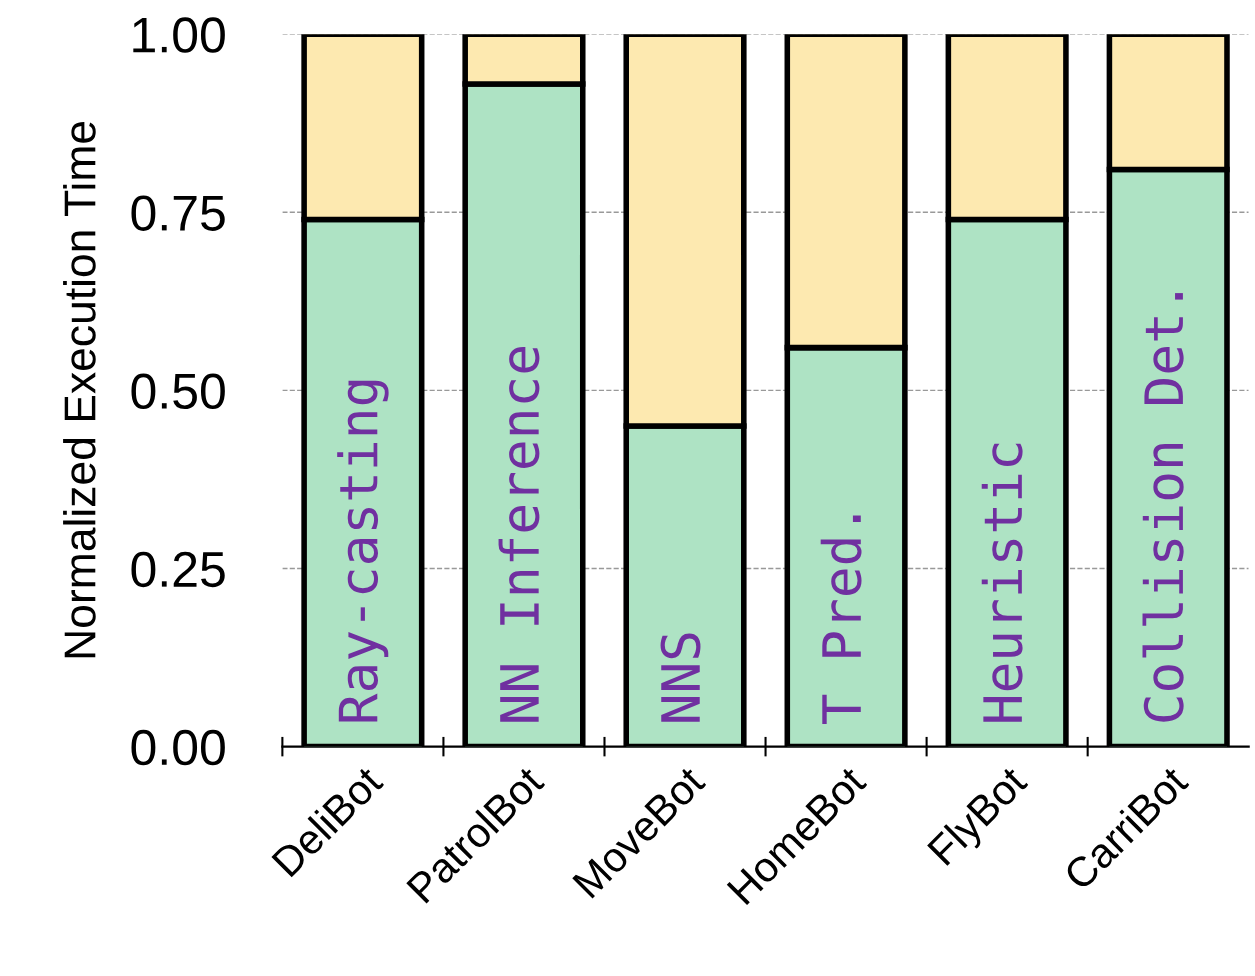  What do you see at coordinates (841, 620) in the screenshot?
I see `annotation: T Pred.` at bounding box center [841, 620].